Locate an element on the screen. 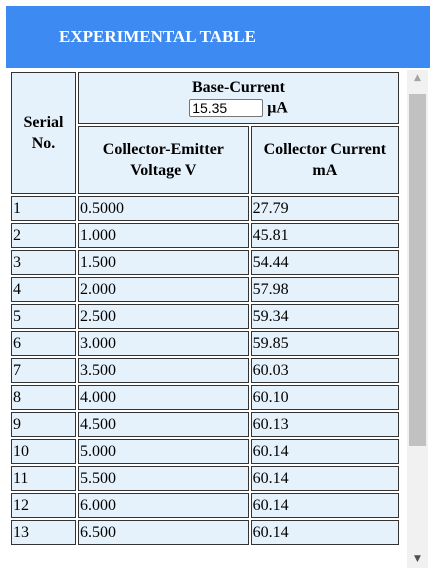 The width and height of the screenshot is (433, 574). voltage-cell: 0.5000 is located at coordinates (163, 208).